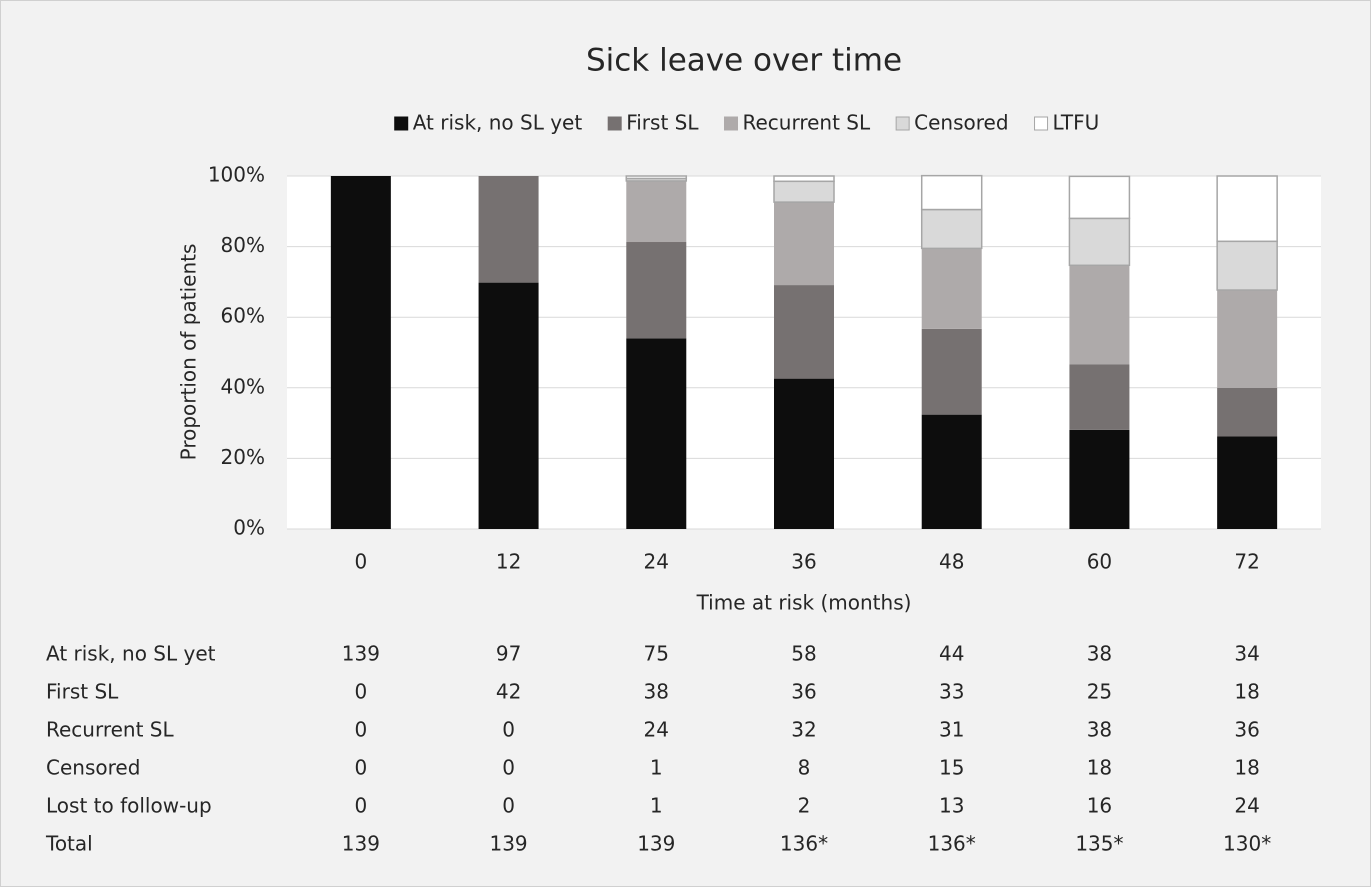 This screenshot has height=888, width=1372. What do you see at coordinates (189, 352) in the screenshot?
I see `y-axis-label: Proportion of patients` at bounding box center [189, 352].